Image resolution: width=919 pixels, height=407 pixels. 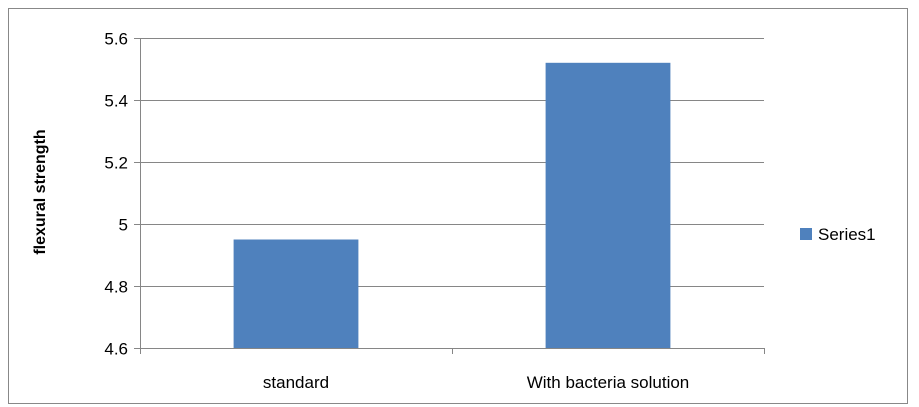 What do you see at coordinates (116, 163) in the screenshot?
I see `y-tick-label: 5.2` at bounding box center [116, 163].